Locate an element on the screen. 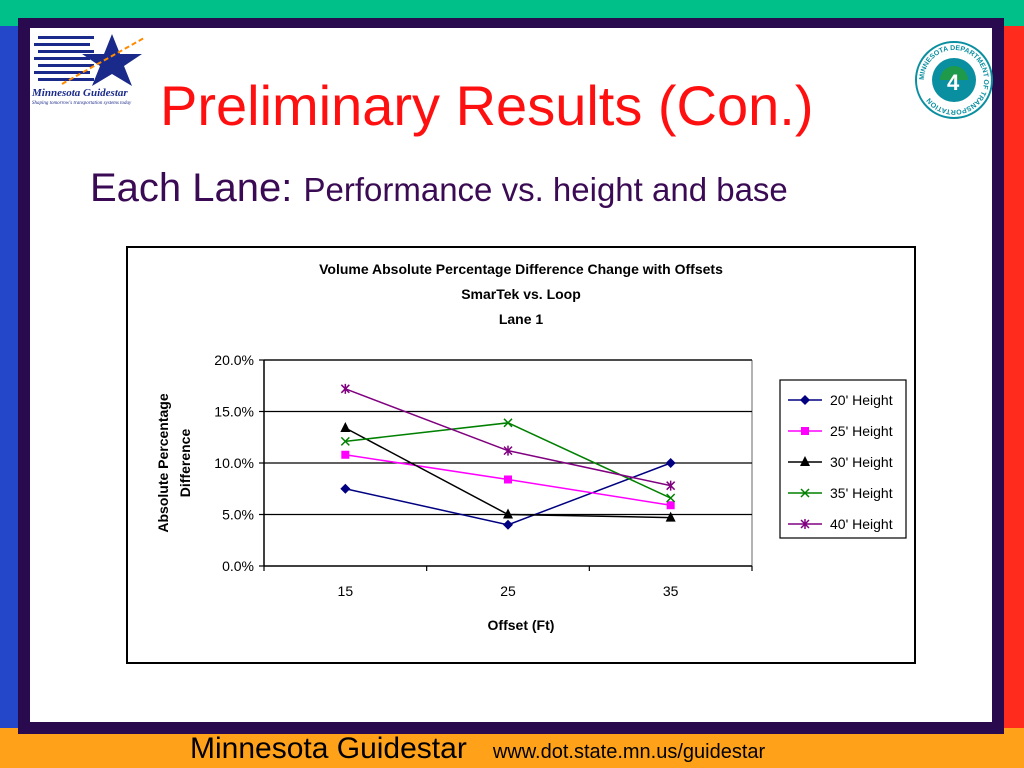 The width and height of the screenshot is (1024, 768). bottom-color-band is located at coordinates (512, 748).